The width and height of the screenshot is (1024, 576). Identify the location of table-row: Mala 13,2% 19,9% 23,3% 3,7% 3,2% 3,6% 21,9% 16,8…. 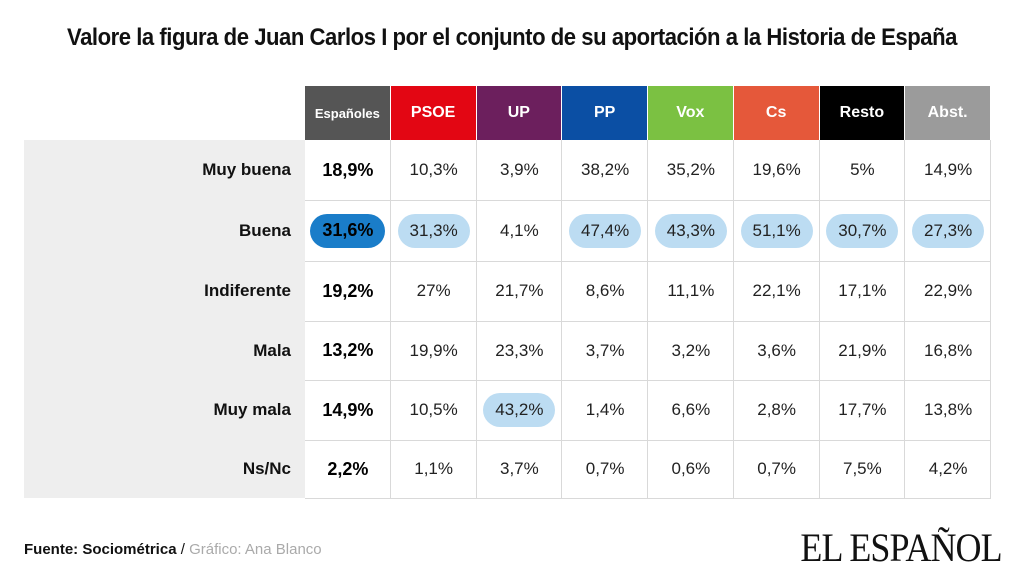
(507, 350).